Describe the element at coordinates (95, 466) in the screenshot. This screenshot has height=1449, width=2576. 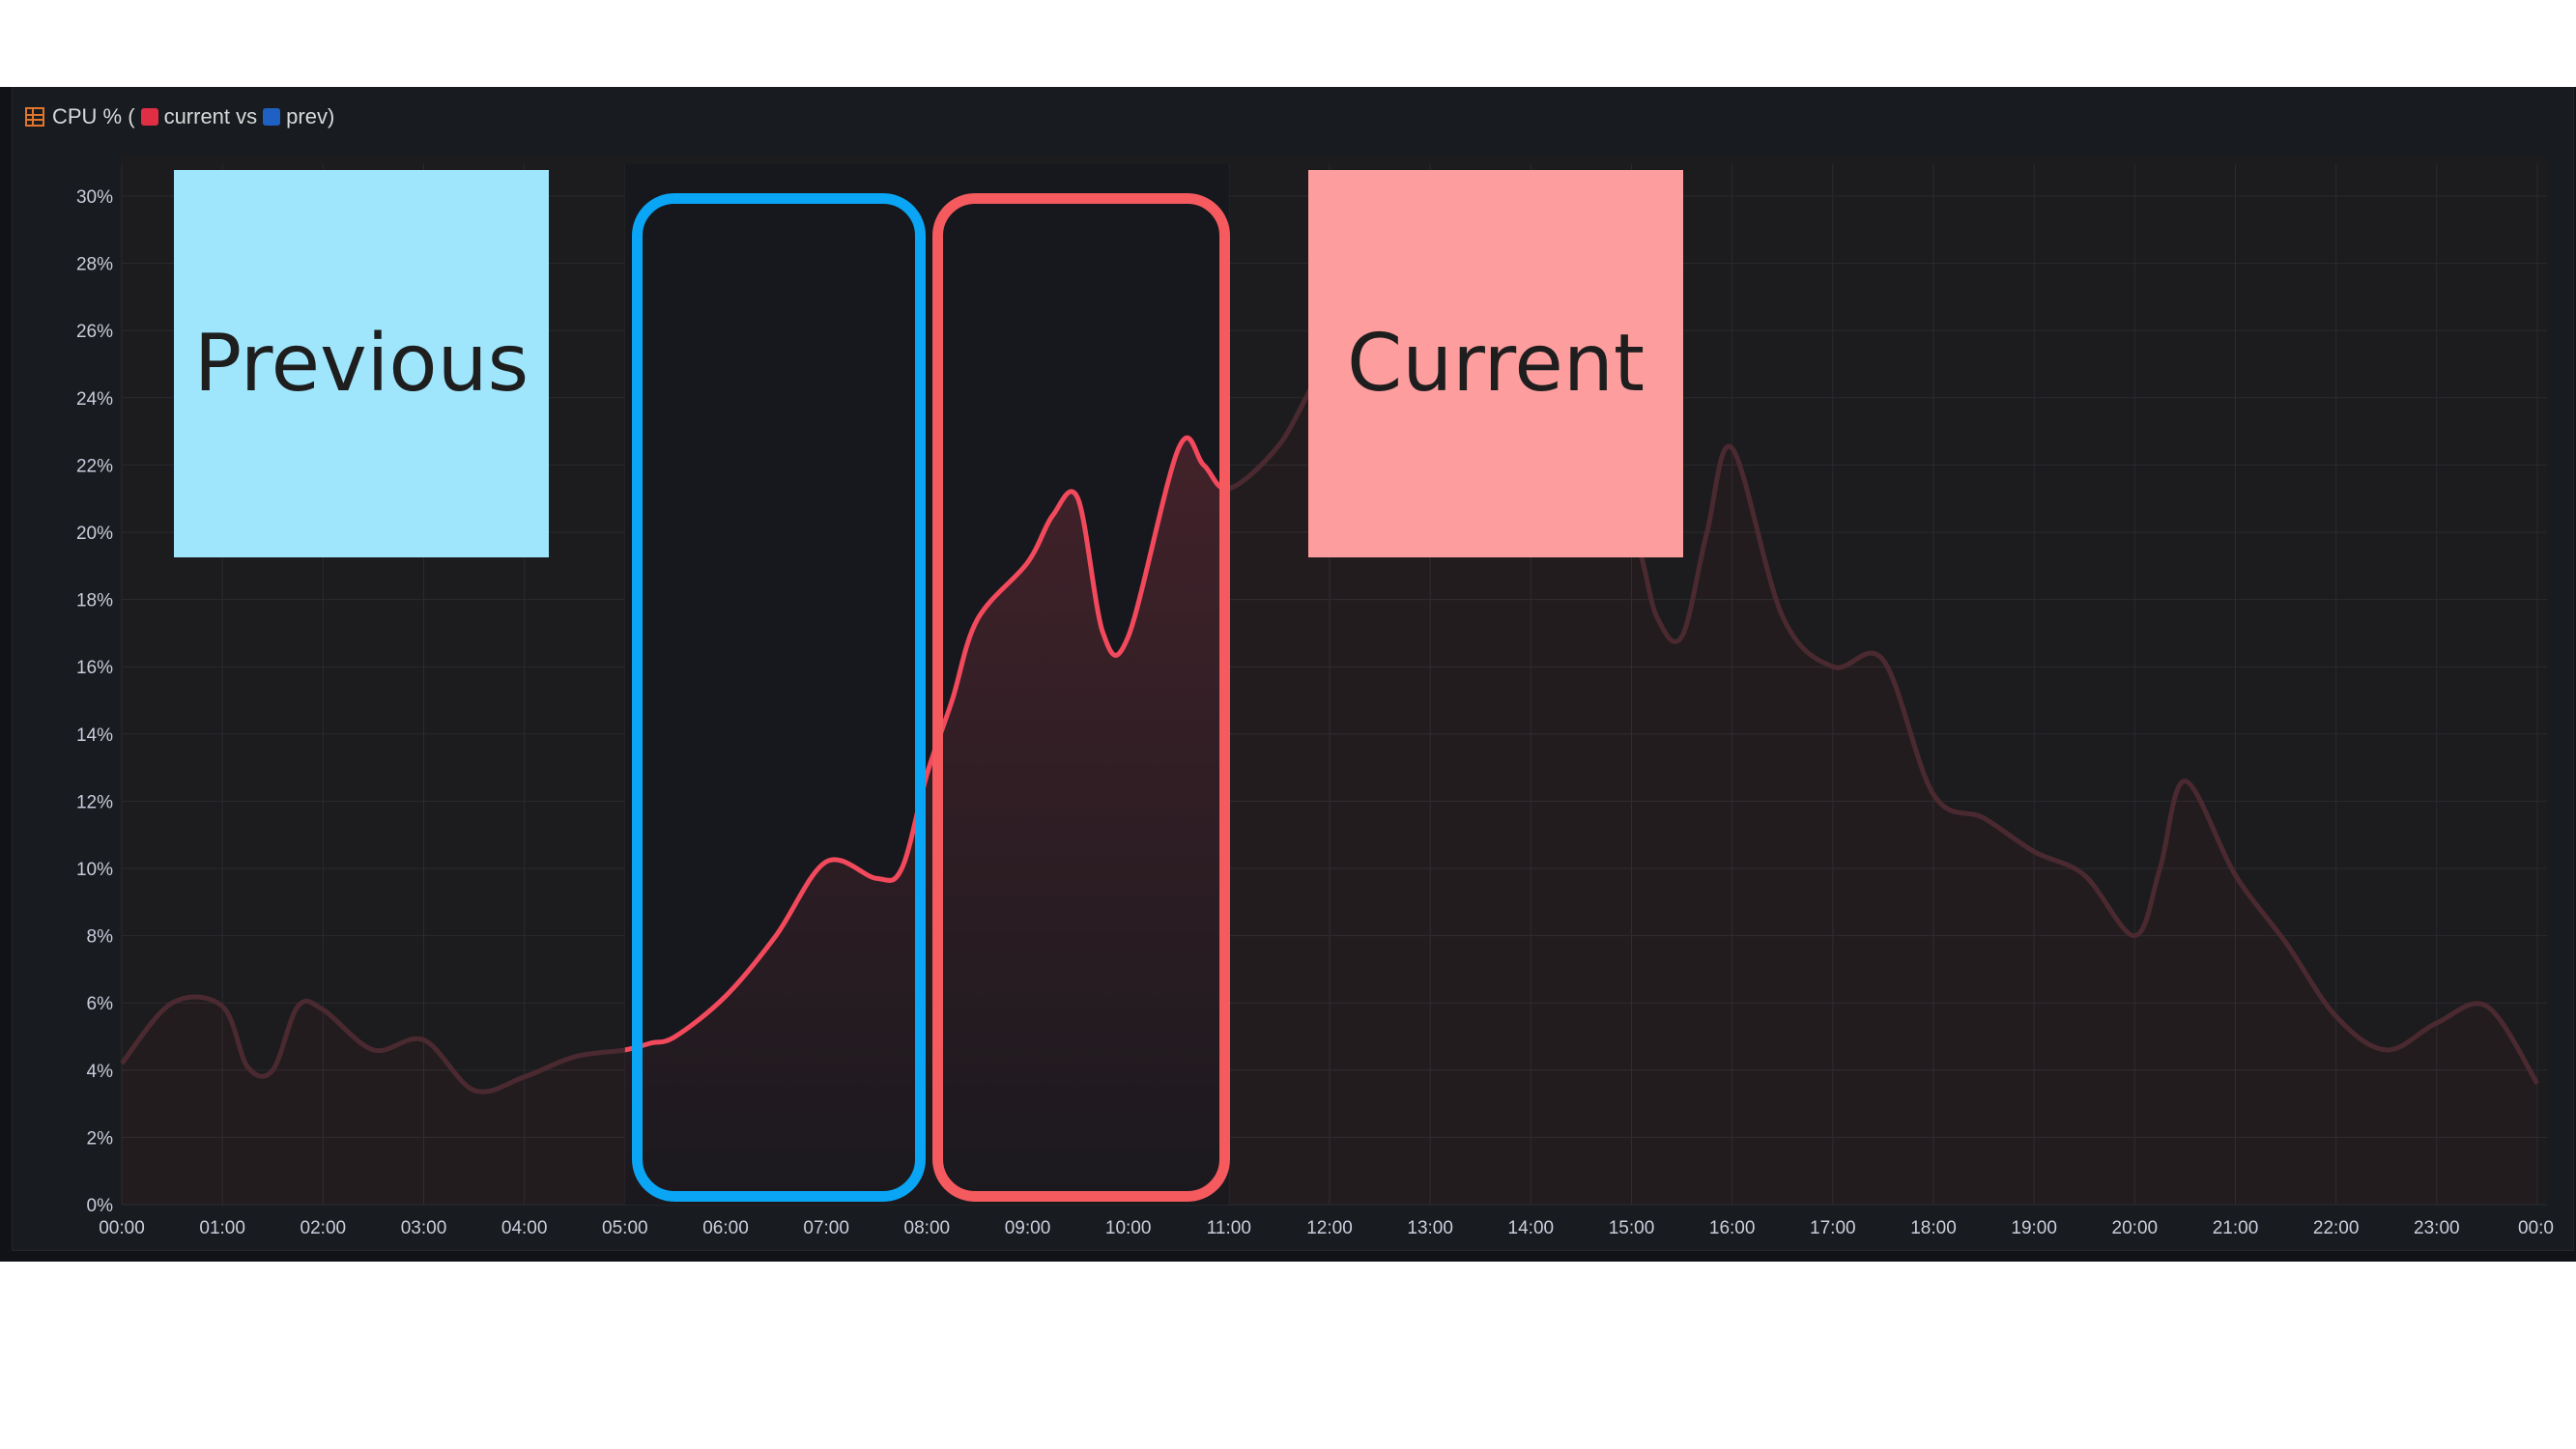
I see `y-tick-label: 22%` at that location.